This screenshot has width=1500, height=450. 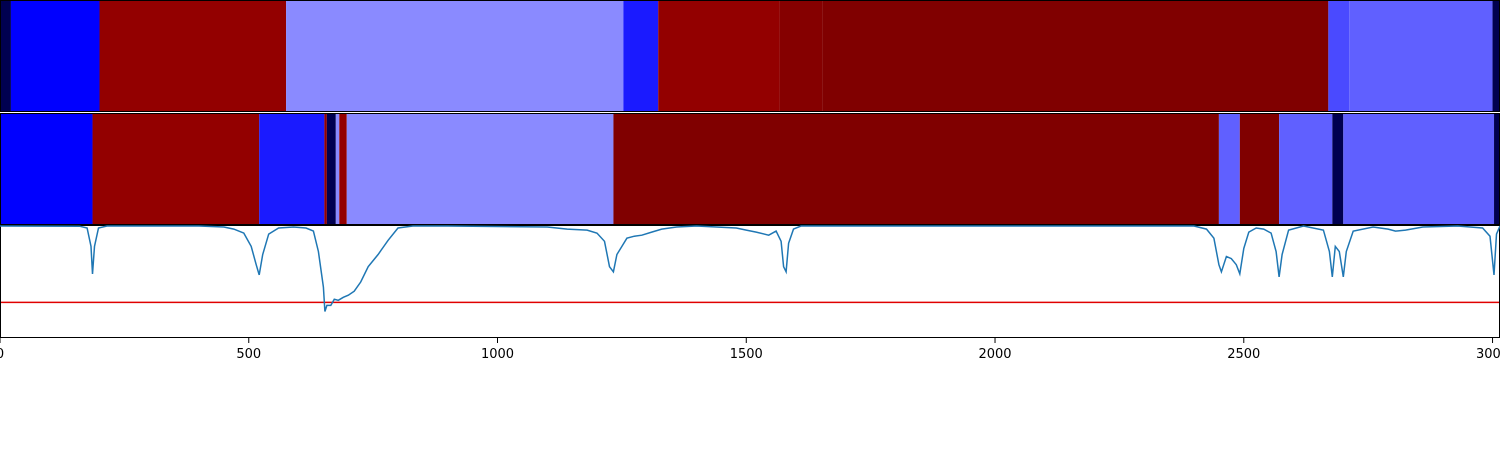 I want to click on x-tick-label: 1500, so click(x=746, y=354).